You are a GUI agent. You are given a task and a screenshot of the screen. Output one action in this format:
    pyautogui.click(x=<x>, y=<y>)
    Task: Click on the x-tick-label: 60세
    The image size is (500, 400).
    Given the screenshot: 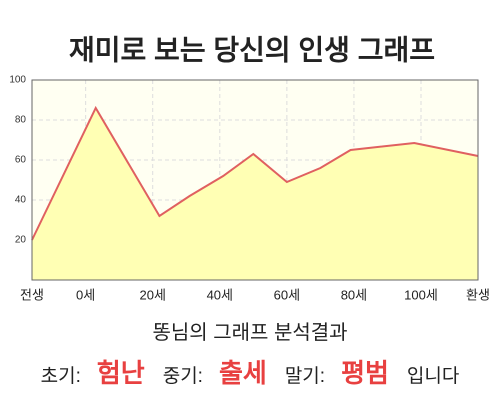 What is the action you would take?
    pyautogui.click(x=287, y=294)
    